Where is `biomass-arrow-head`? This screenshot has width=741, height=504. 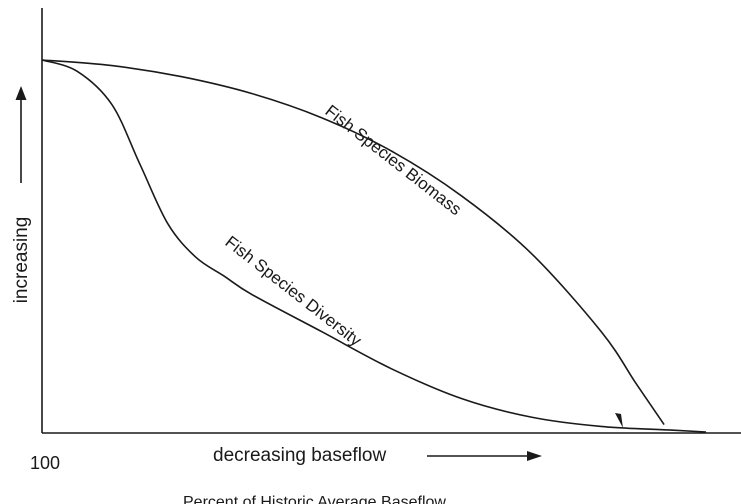
biomass-arrow-head is located at coordinates (619, 420).